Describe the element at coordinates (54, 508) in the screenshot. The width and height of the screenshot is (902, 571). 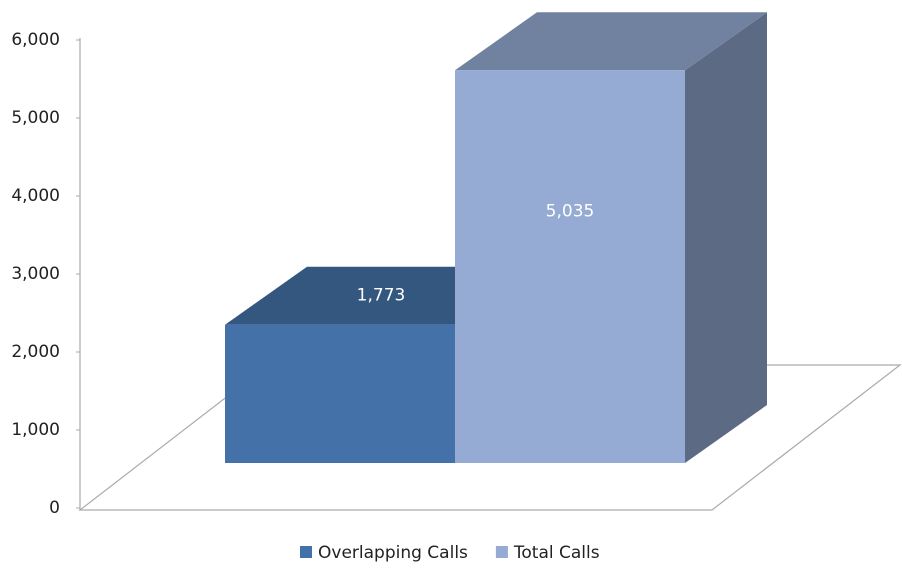
I see `y-tick-label: 0` at that location.